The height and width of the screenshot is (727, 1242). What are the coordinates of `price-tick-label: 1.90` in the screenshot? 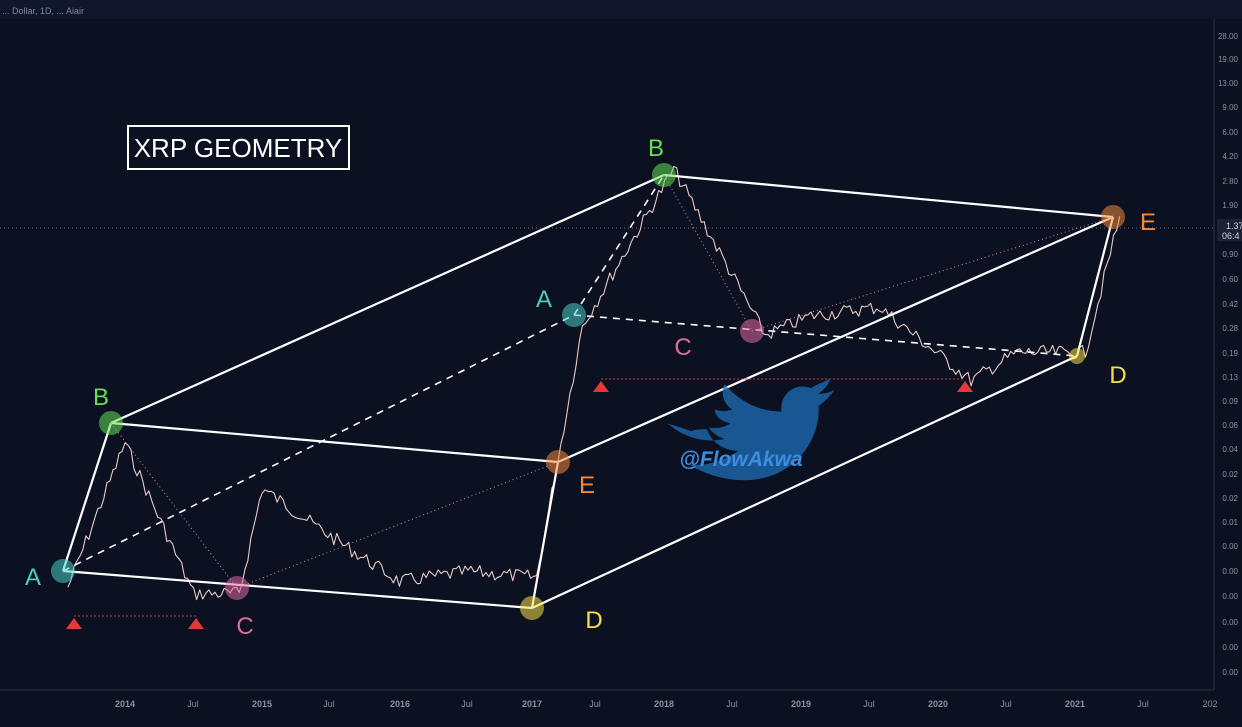 It's located at (1230, 205).